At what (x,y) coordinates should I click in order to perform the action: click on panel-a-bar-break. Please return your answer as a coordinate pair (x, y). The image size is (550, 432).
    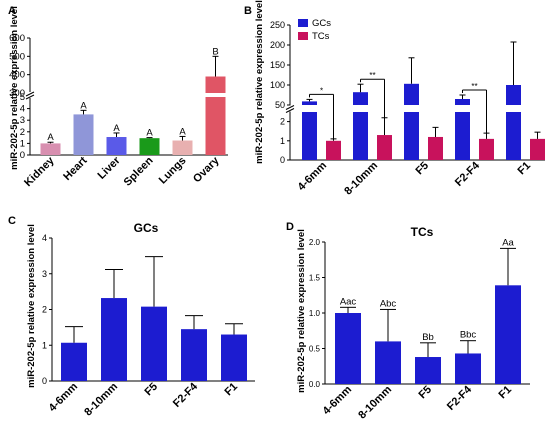
    Looking at the image, I should click on (215, 95).